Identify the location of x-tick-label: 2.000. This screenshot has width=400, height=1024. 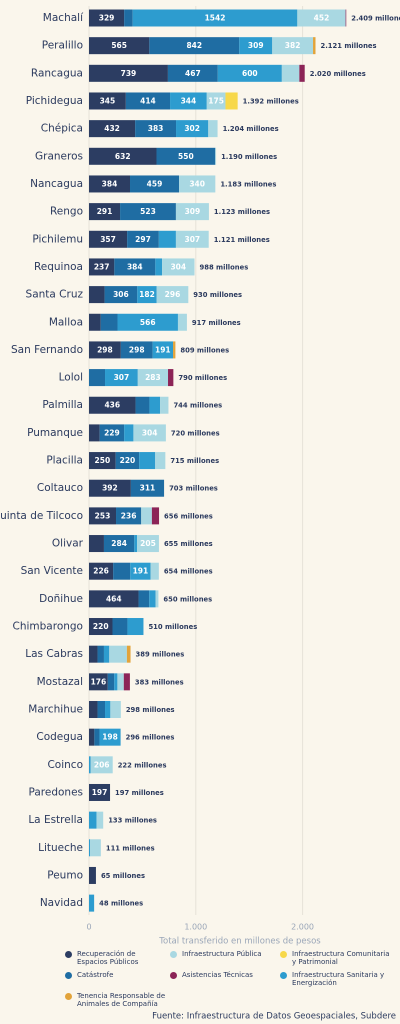
(302, 927).